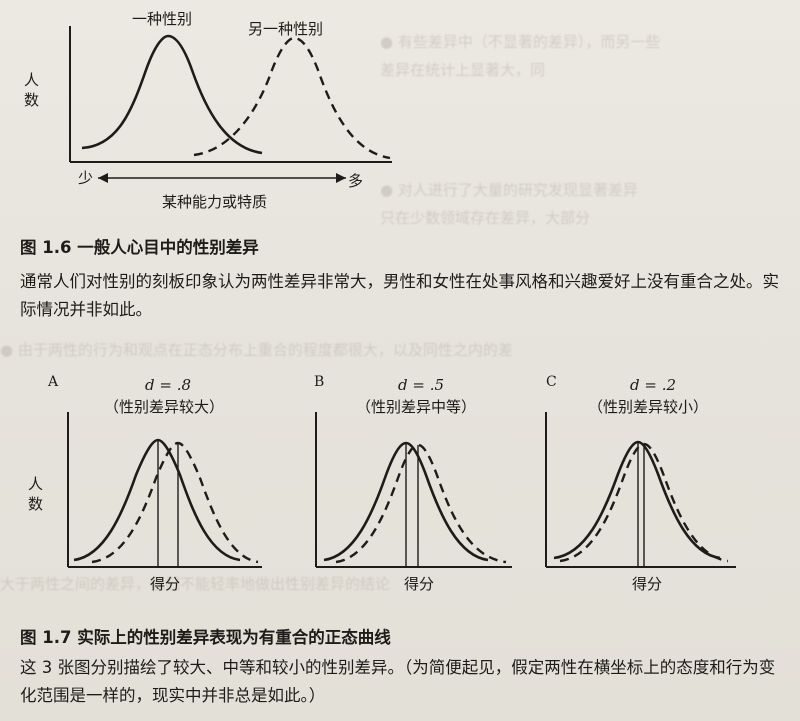 The width and height of the screenshot is (800, 721). Describe the element at coordinates (520, 42) in the screenshot. I see `bleed-through-text: ● 有些差异中（不显著的差异），而另一些` at that location.